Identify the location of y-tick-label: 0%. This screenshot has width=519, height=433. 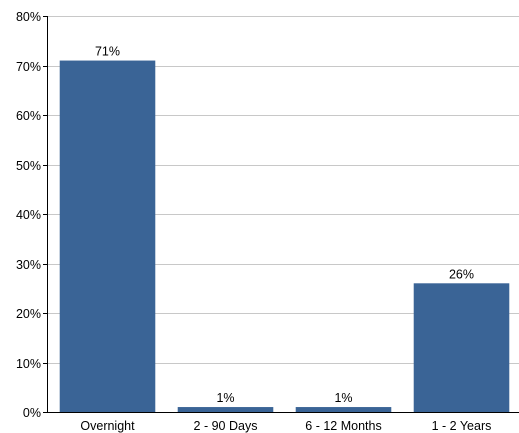
(32, 413).